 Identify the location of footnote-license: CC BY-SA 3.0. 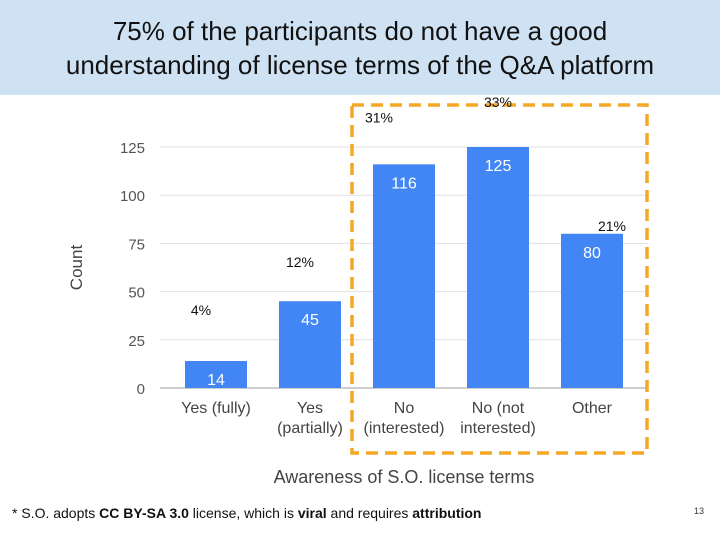
(144, 513).